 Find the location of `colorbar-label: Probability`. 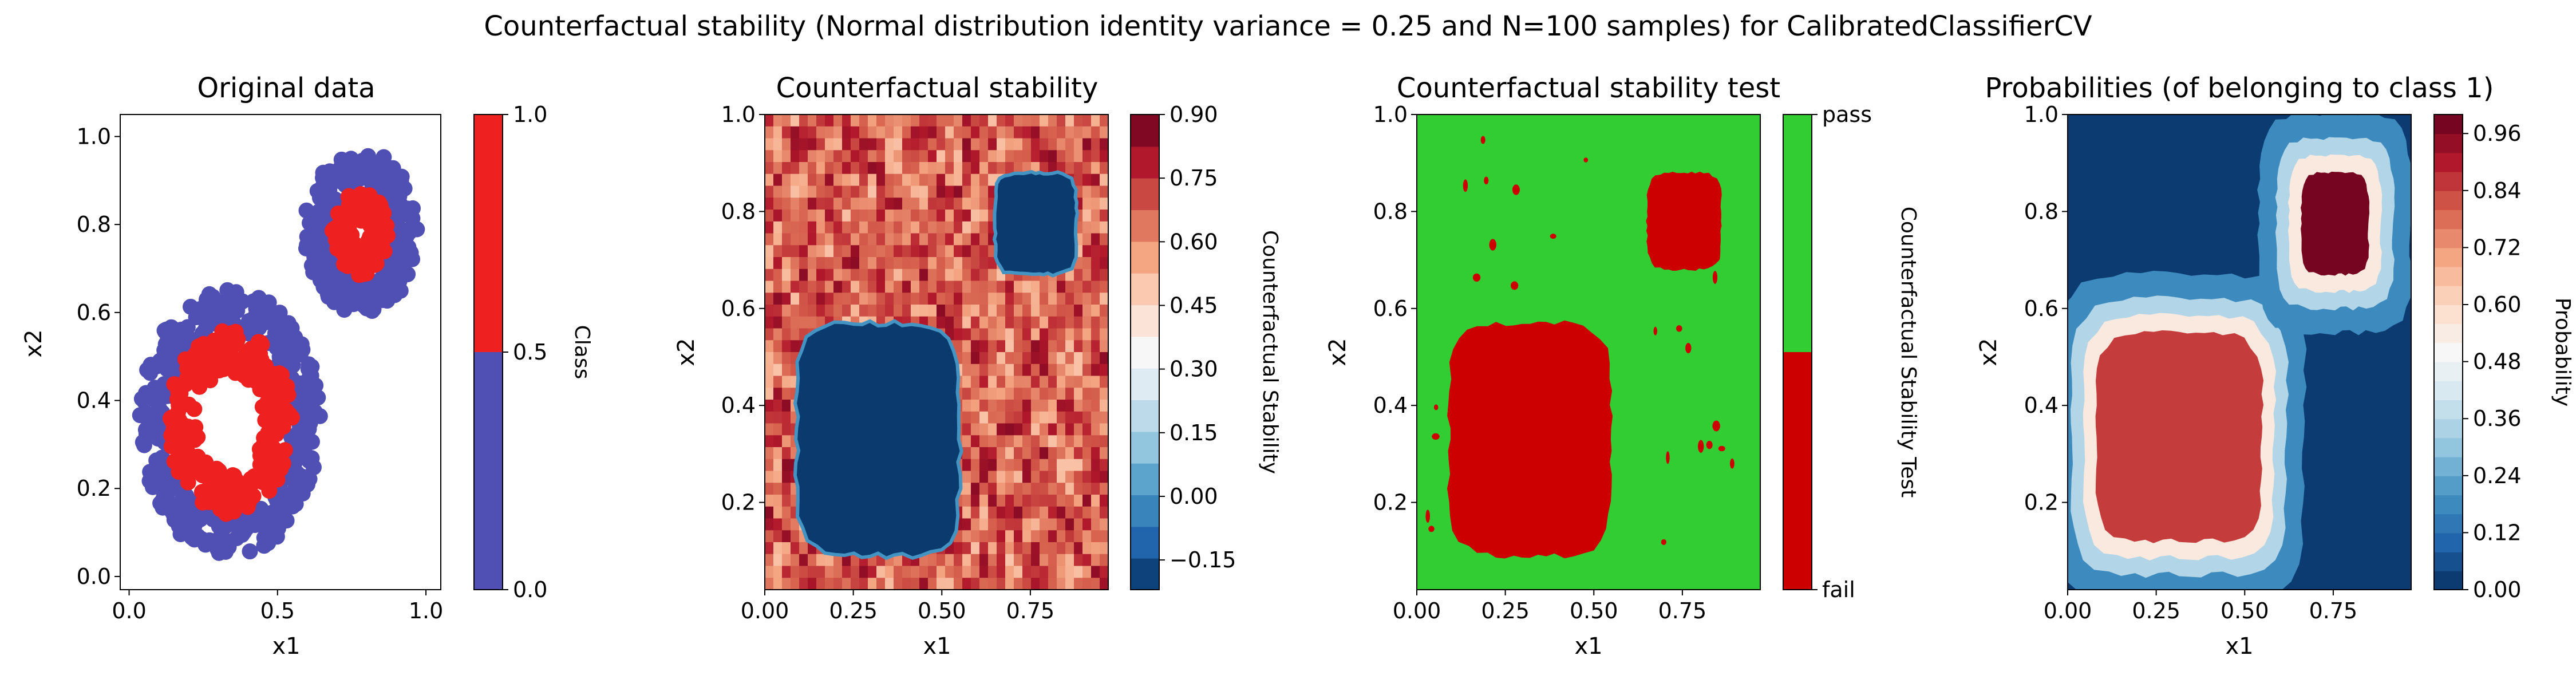

colorbar-label: Probability is located at coordinates (2563, 352).